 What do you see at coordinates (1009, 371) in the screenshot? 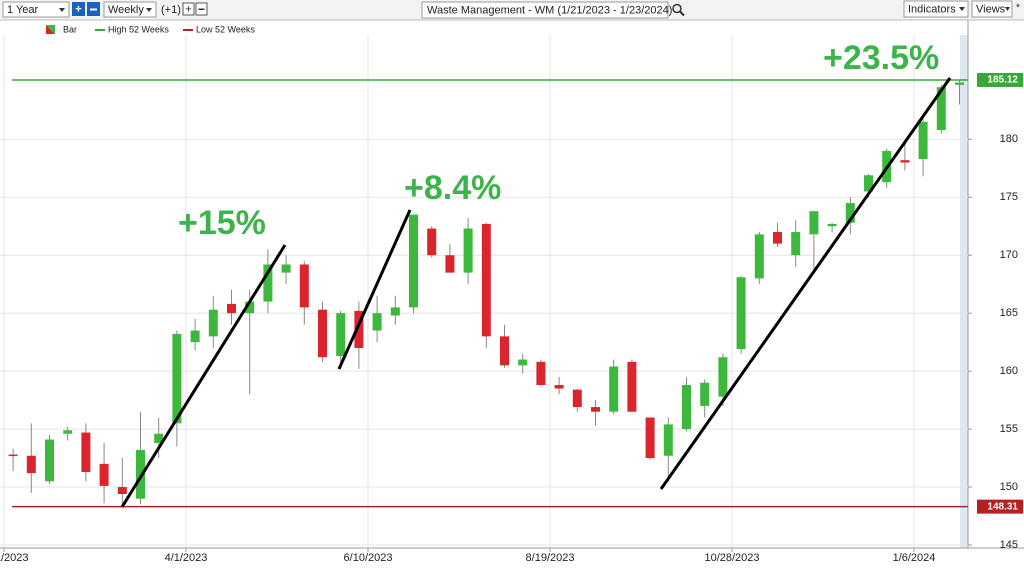
I see `y-tick-label: 160` at bounding box center [1009, 371].